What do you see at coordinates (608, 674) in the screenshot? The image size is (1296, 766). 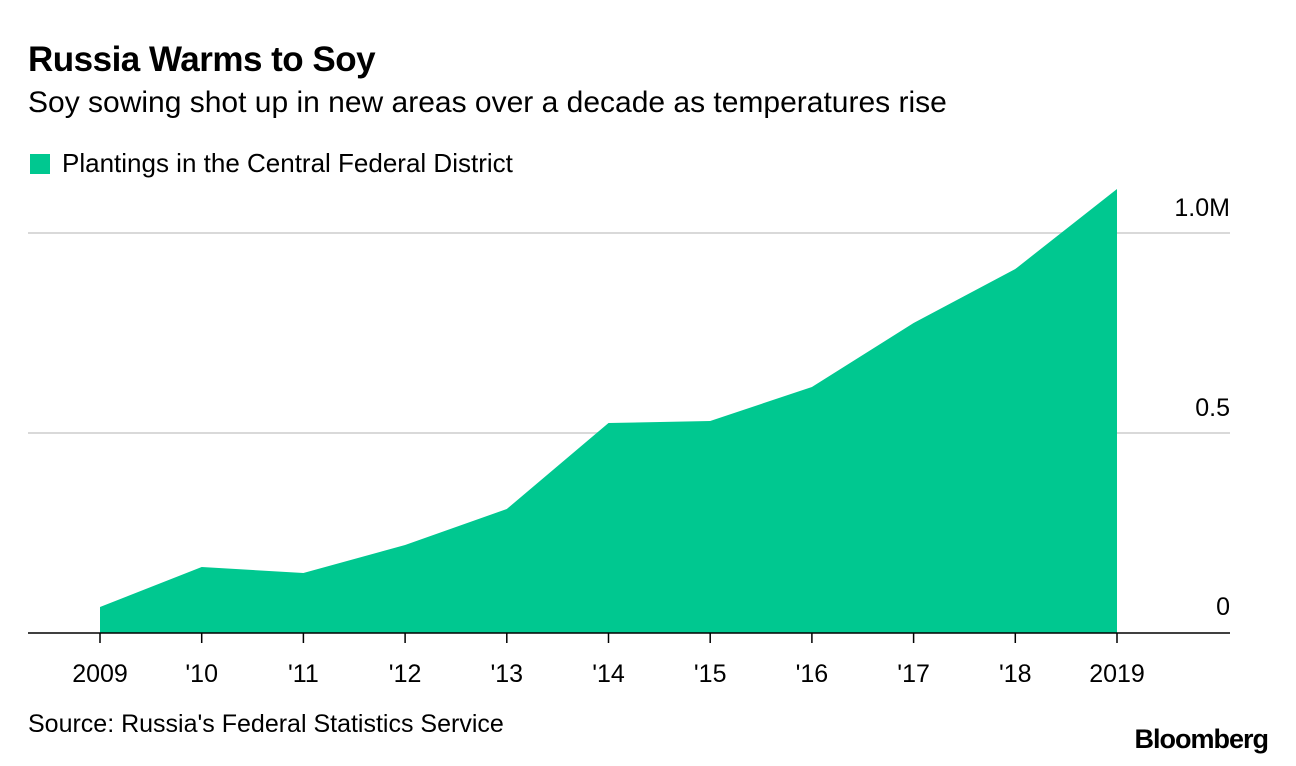 I see `x-tick-label: '14` at bounding box center [608, 674].